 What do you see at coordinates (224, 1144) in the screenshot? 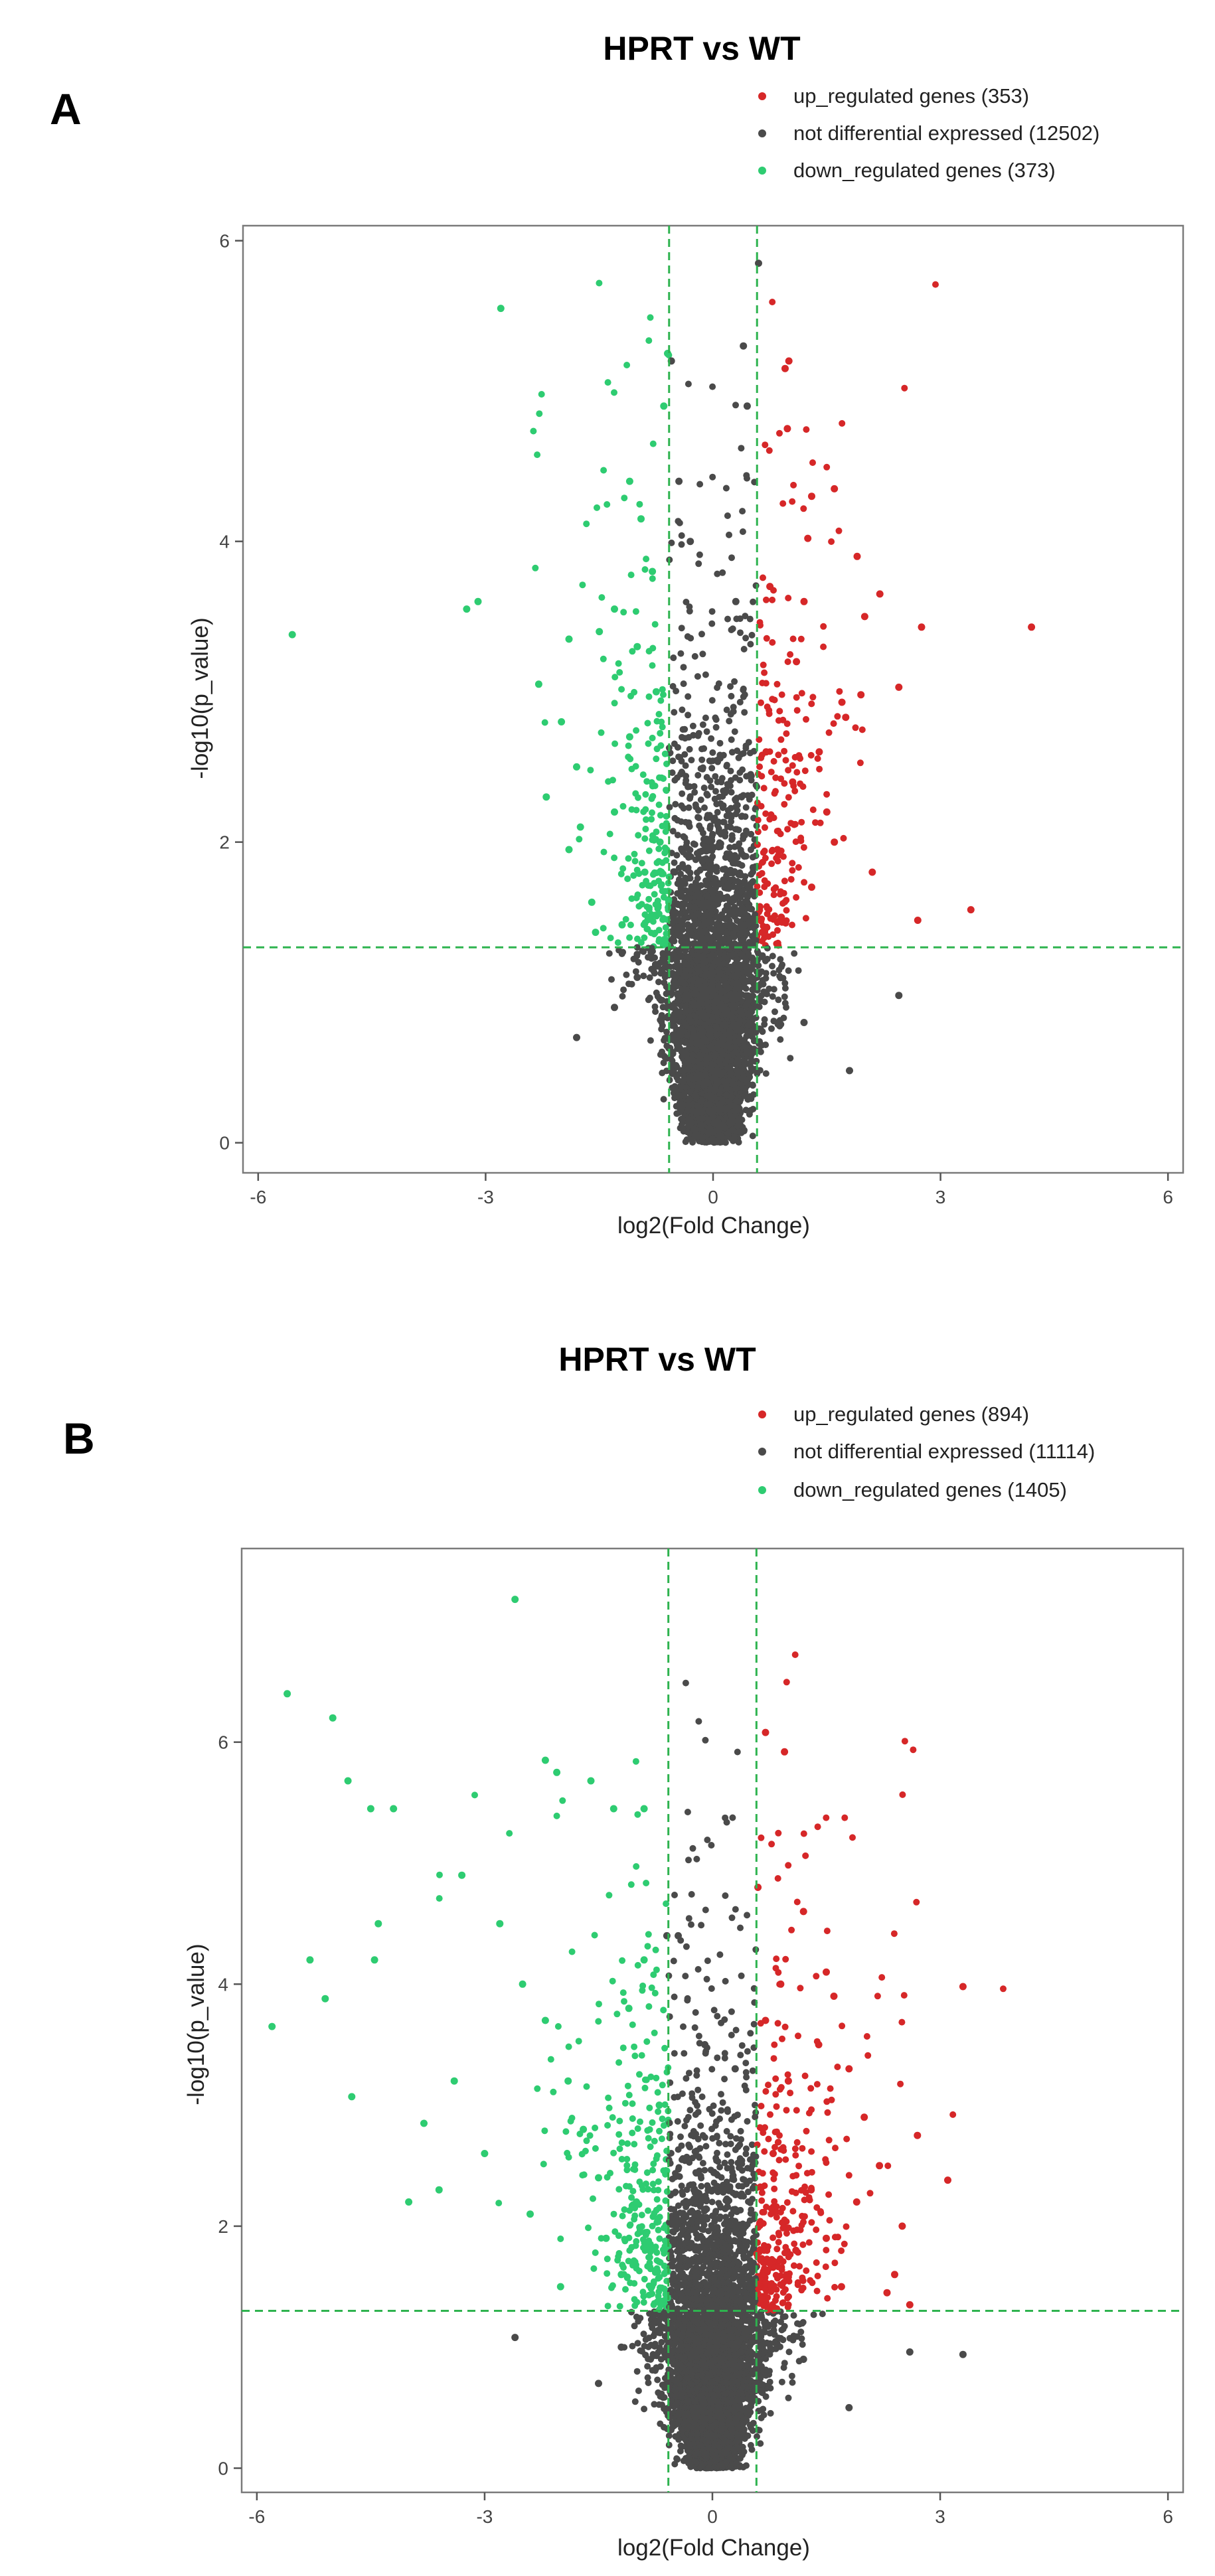
I see `y-tick-label-a-0: 0` at bounding box center [224, 1144].